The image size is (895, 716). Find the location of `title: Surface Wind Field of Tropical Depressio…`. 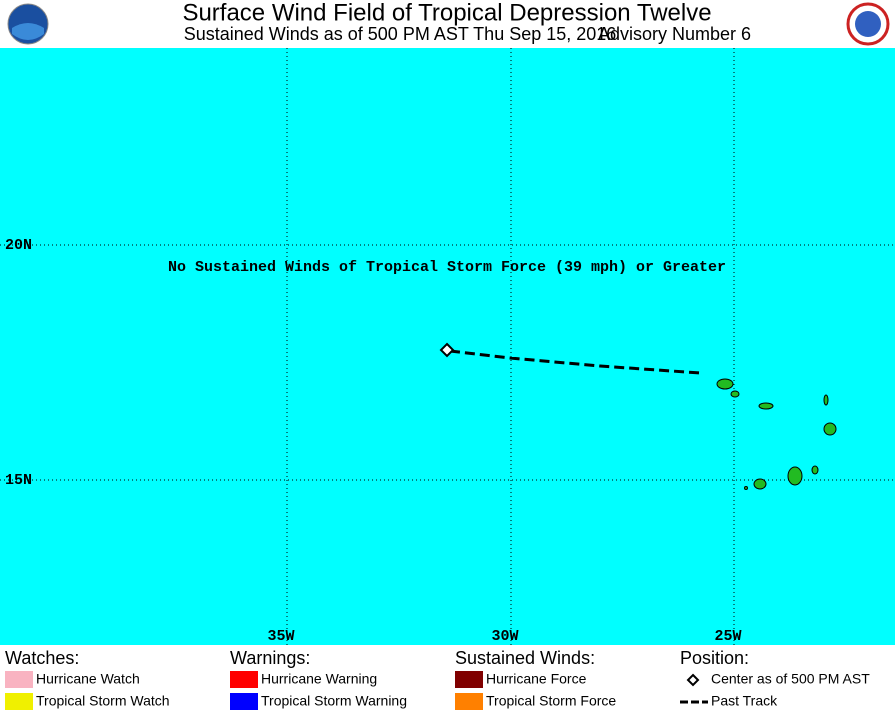

title: Surface Wind Field of Tropical Depressio… is located at coordinates (446, 13).